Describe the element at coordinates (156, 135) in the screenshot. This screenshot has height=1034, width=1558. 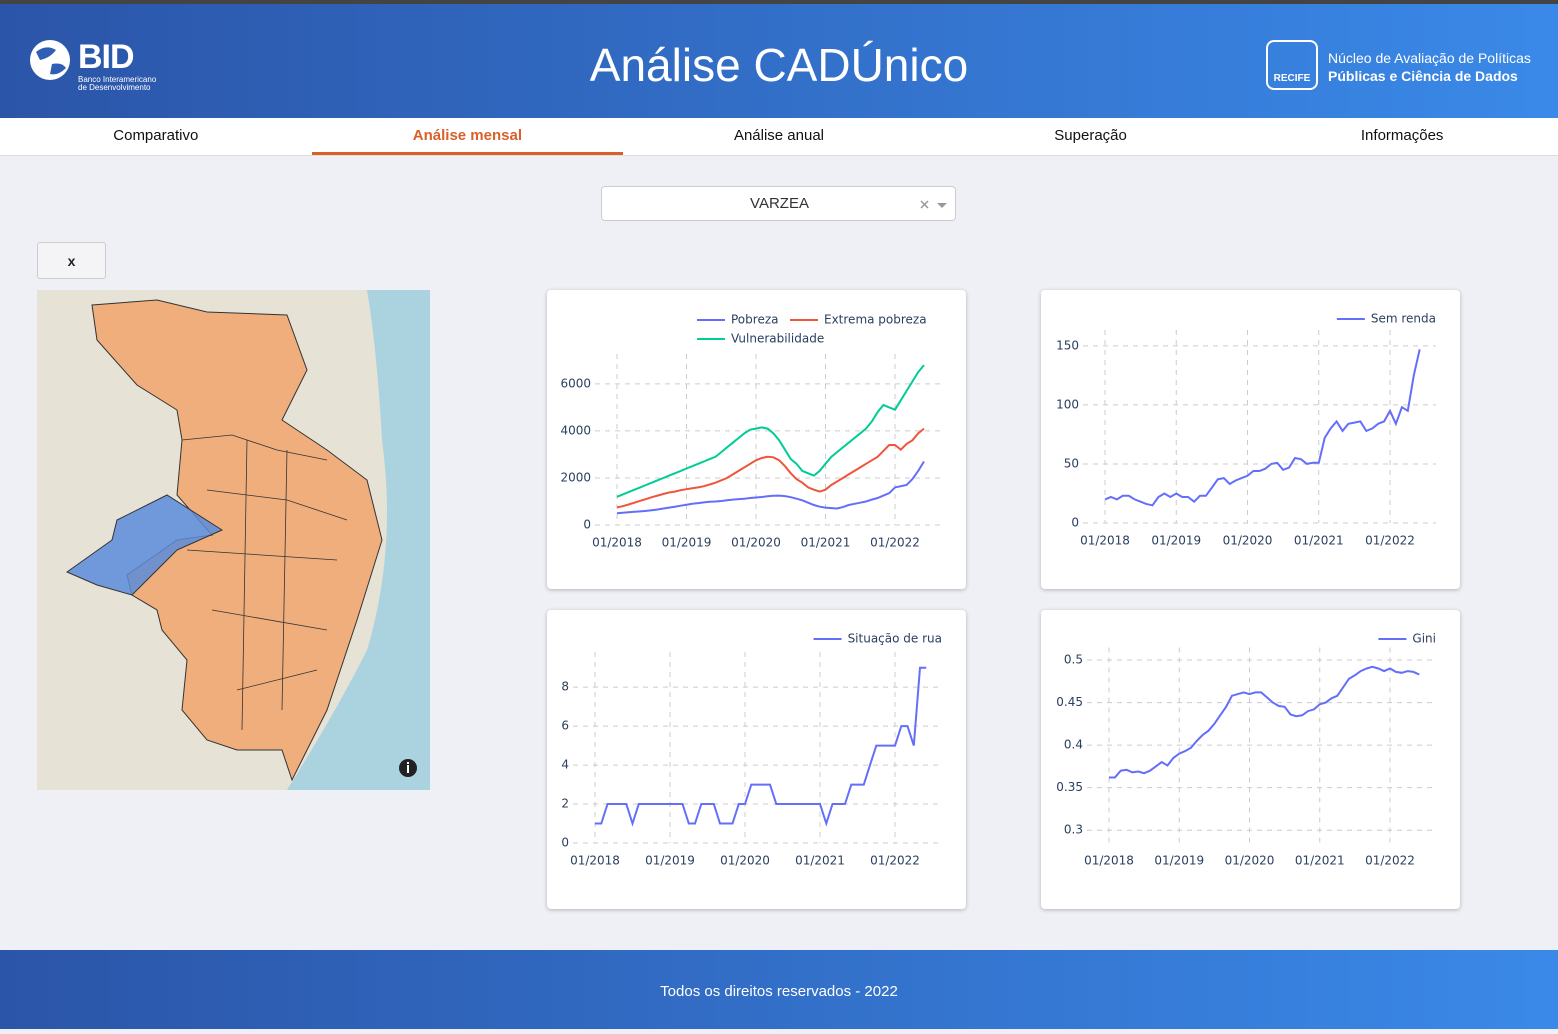
I see `tab: Comparativo` at that location.